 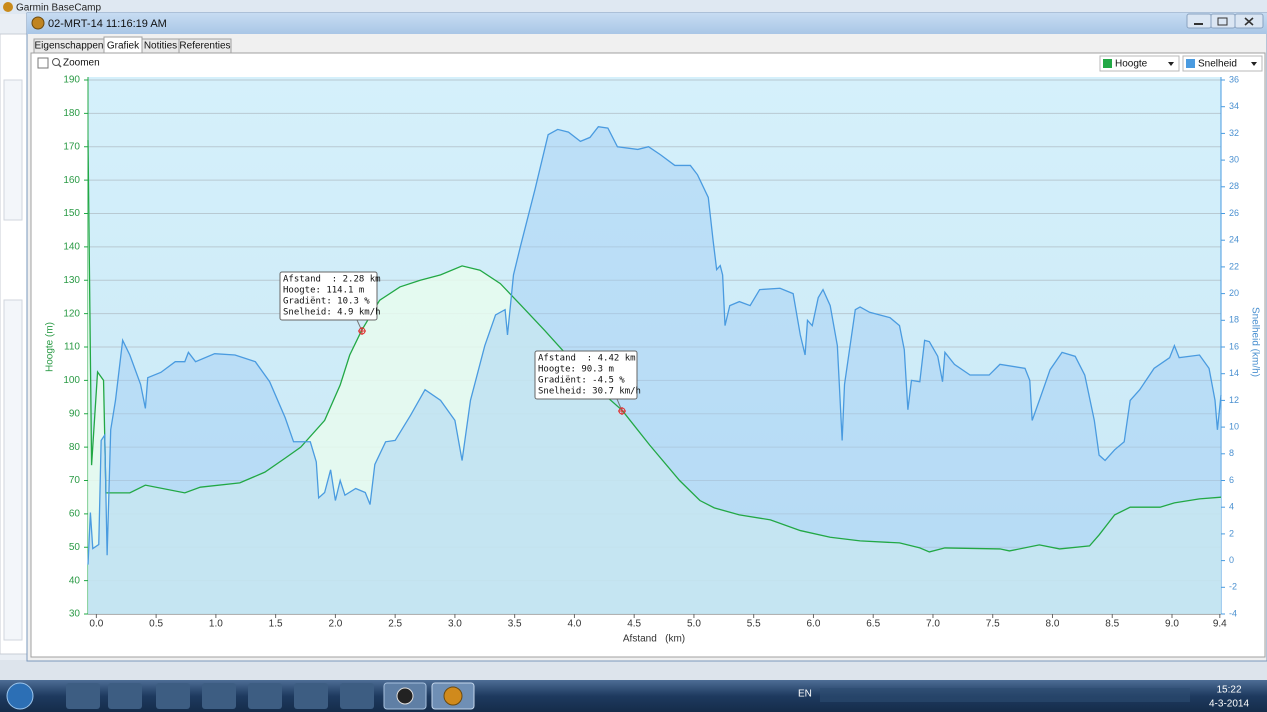 I want to click on background-titlebar, so click(x=633, y=7).